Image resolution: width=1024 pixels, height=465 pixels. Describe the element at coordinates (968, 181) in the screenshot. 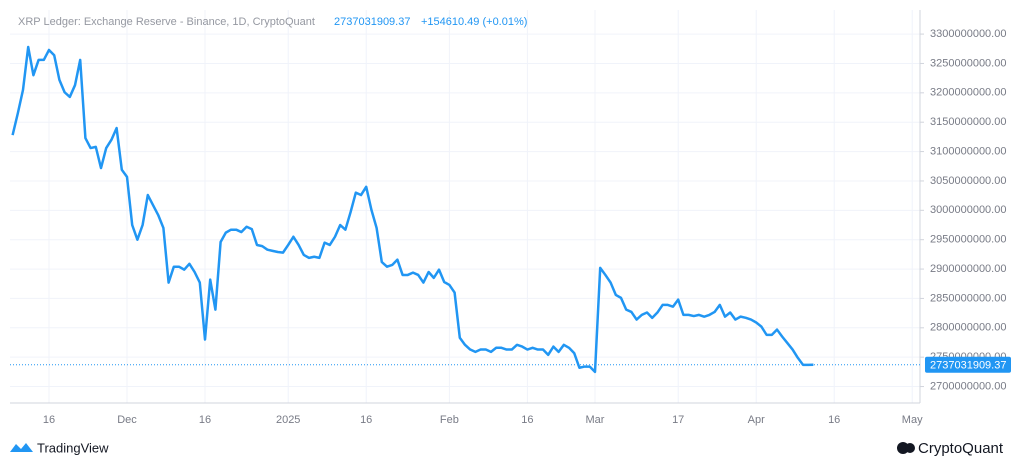

I see `y-tick-label: 3050000000.00` at that location.